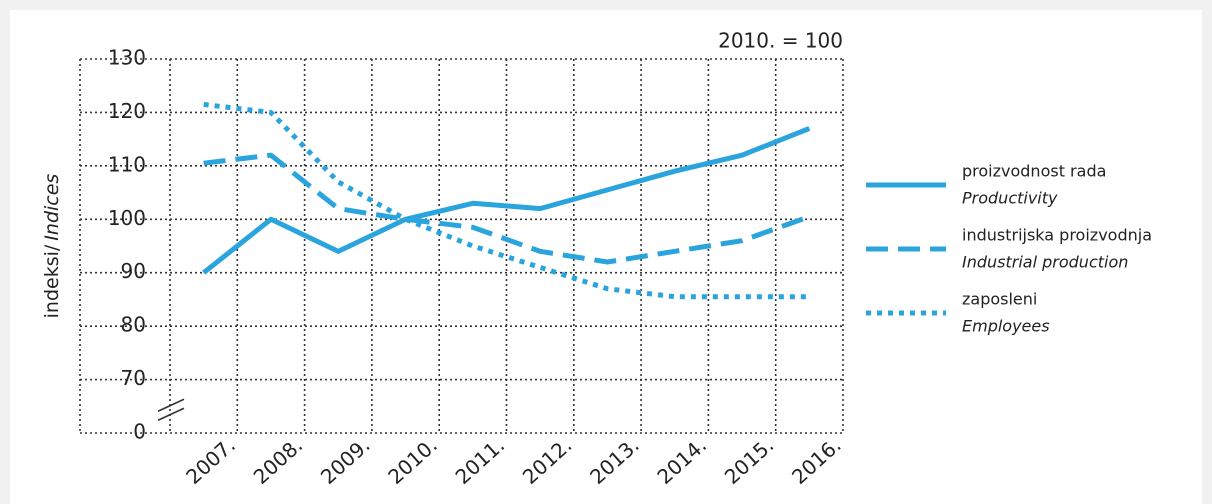 The image size is (1212, 504). What do you see at coordinates (133, 378) in the screenshot?
I see `y-tick-label: 70` at bounding box center [133, 378].